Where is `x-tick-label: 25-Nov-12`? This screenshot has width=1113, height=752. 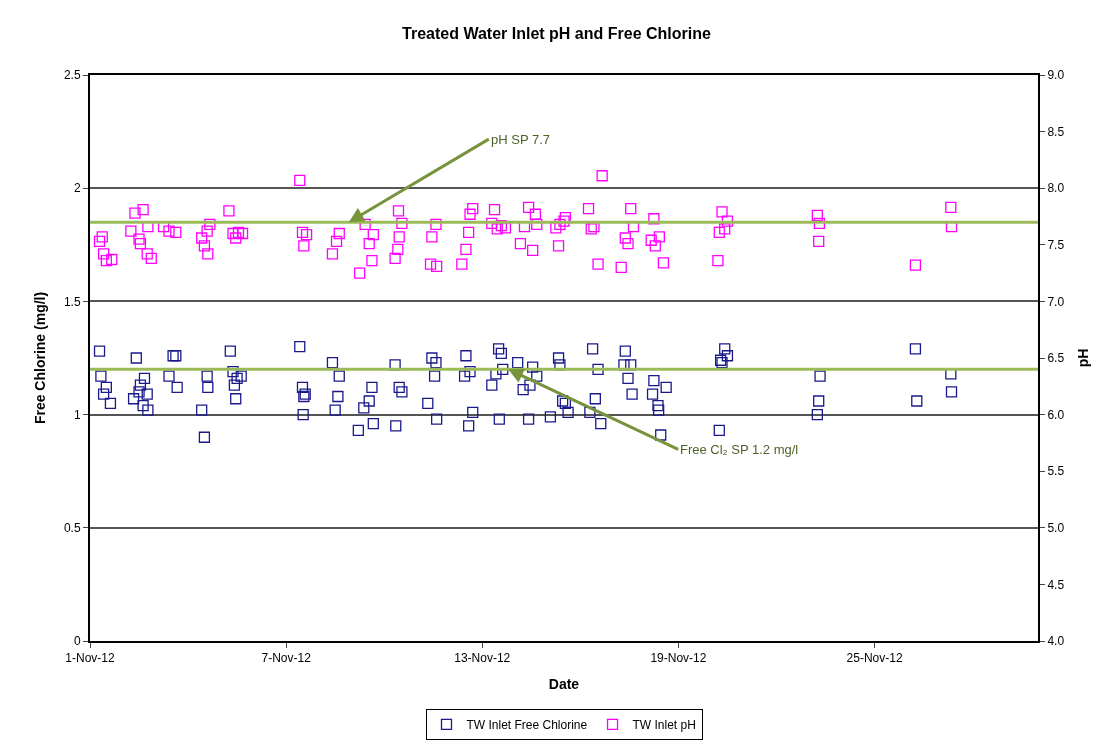
x-tick-label: 25-Nov-12 is located at coordinates (874, 658).